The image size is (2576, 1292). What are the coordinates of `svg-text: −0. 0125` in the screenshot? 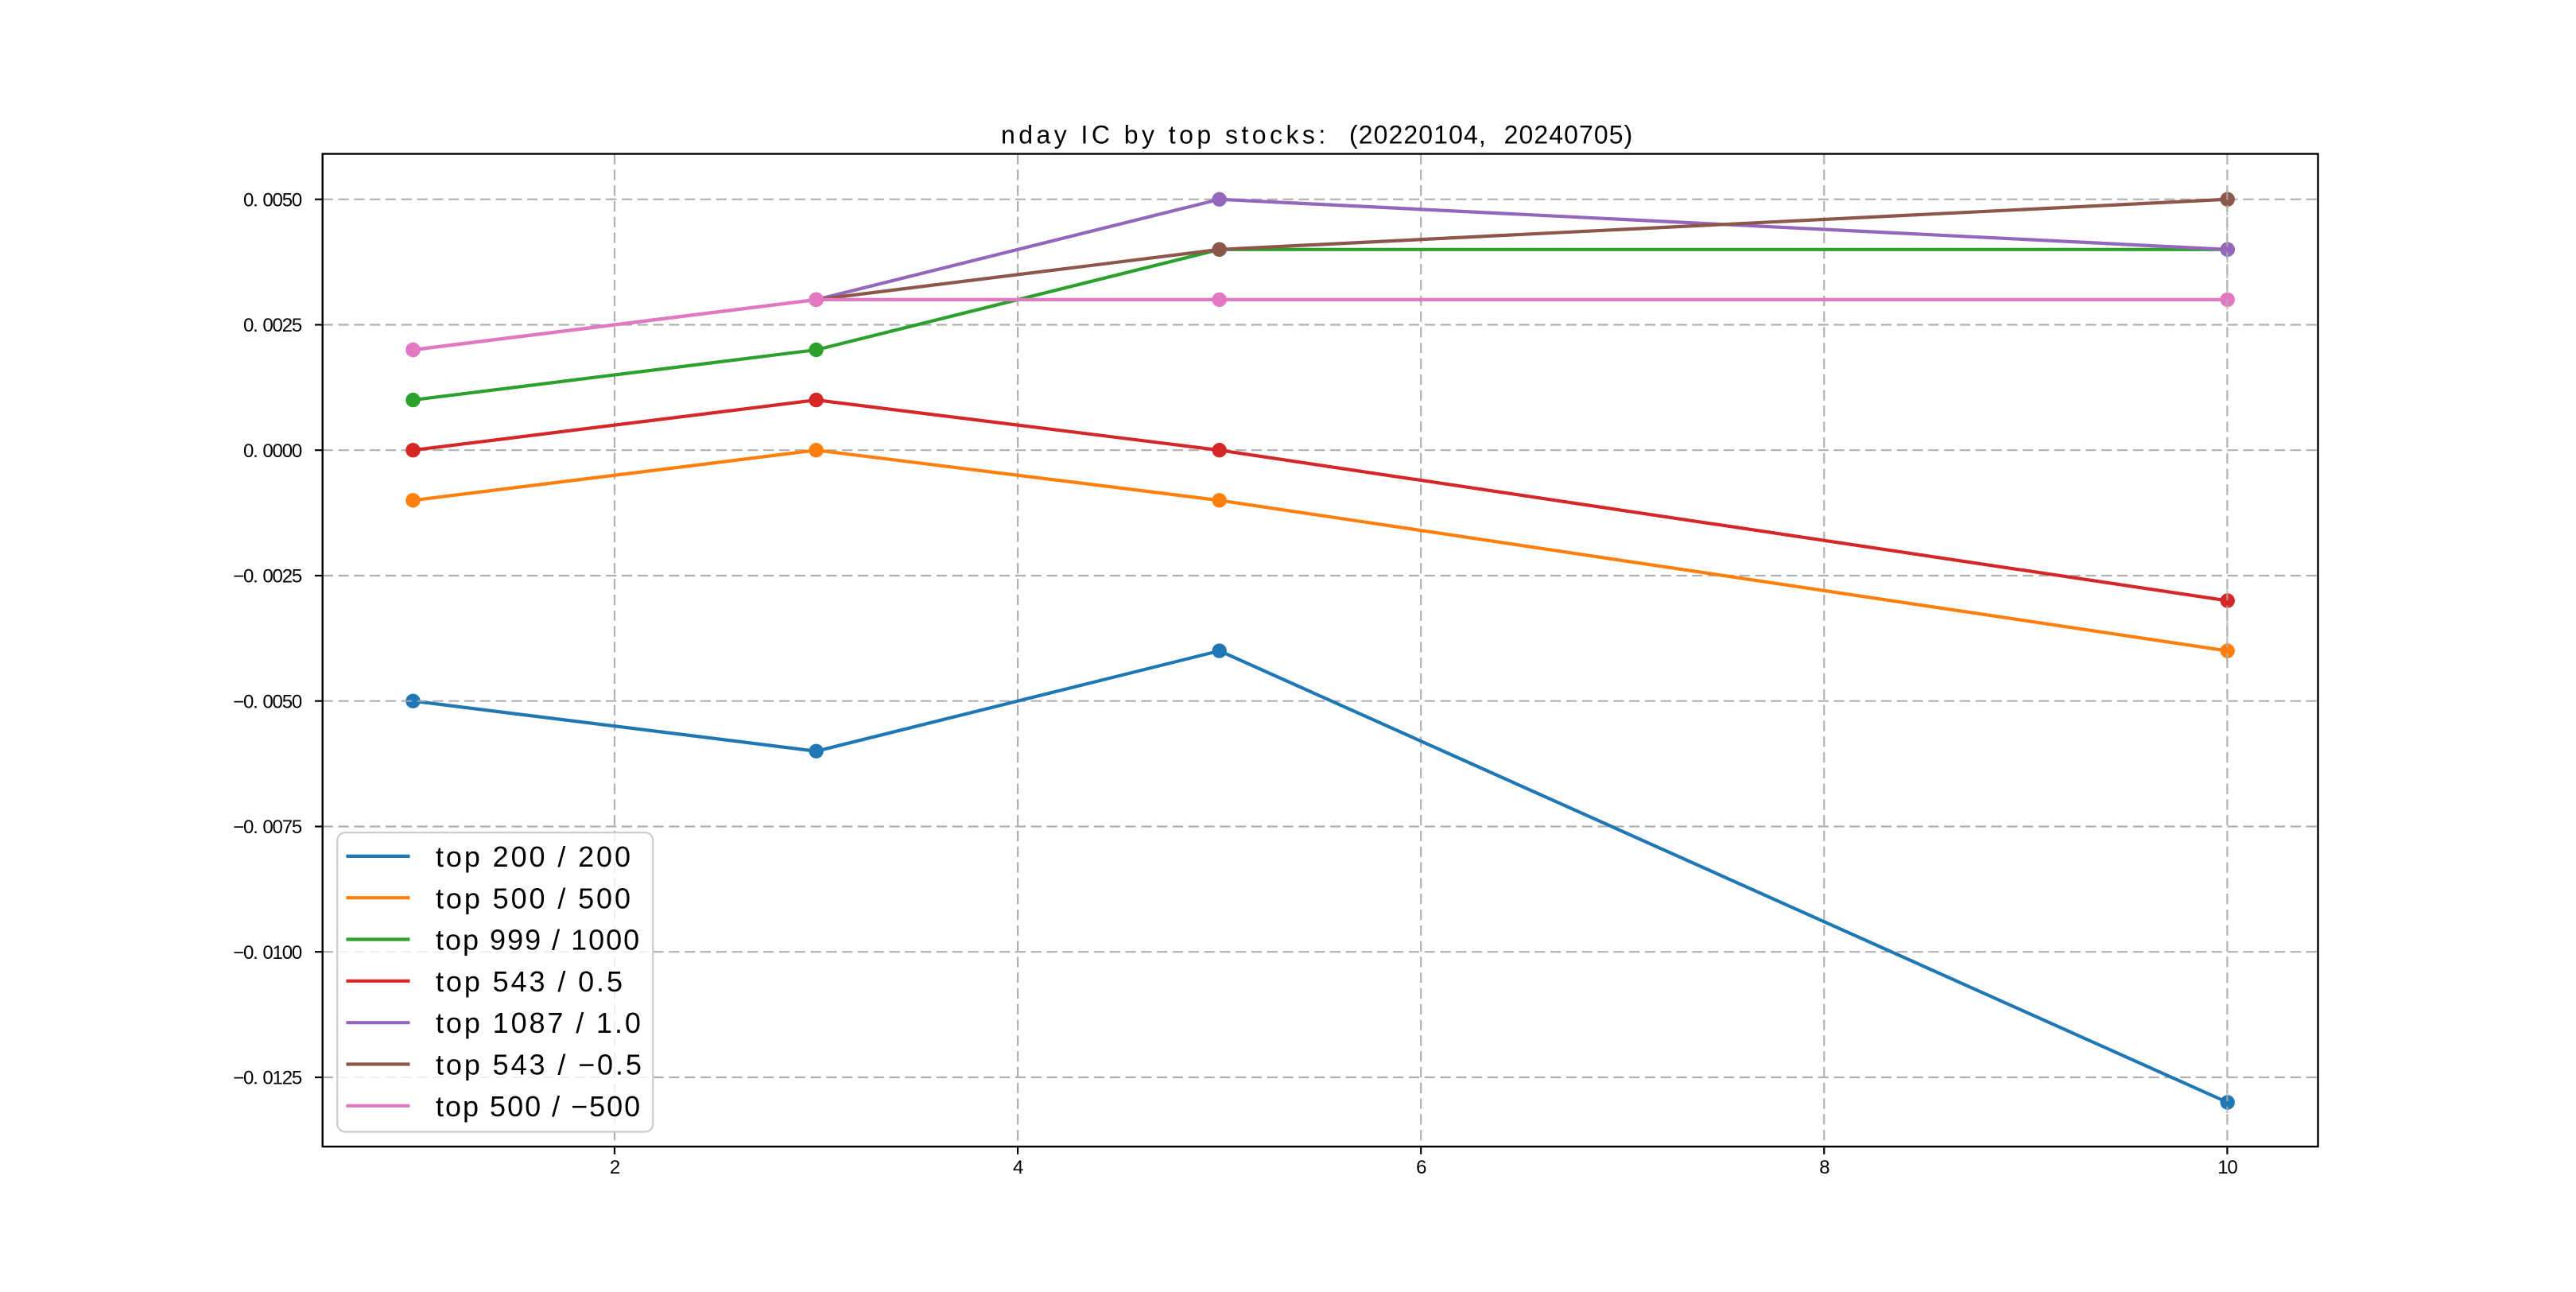 It's located at (267, 1079).